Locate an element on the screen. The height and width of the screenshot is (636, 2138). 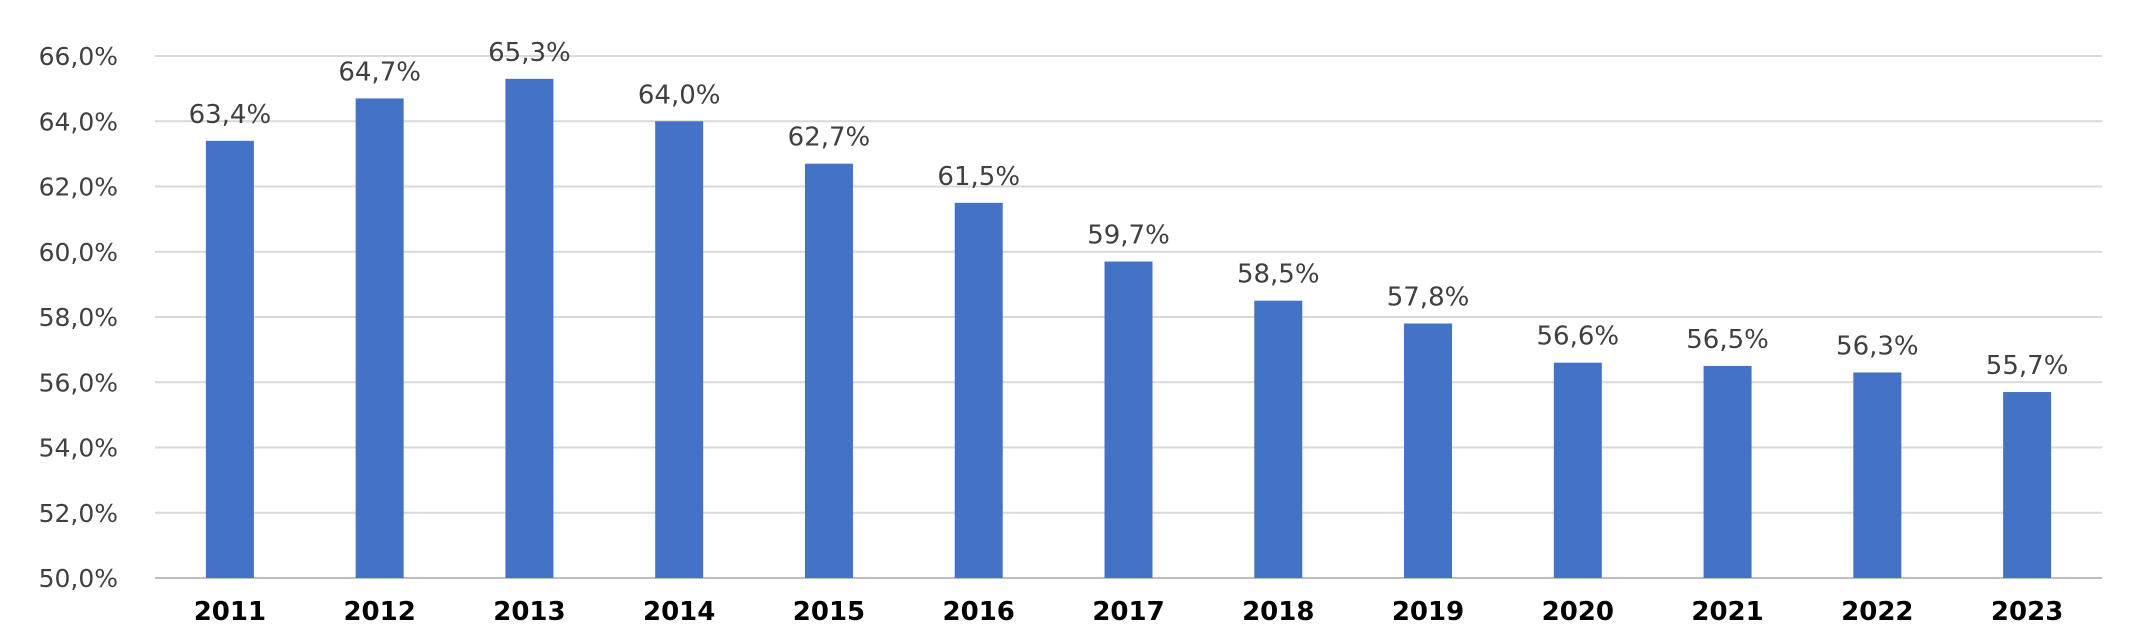
data-label-2016: 61,5% is located at coordinates (978, 177).